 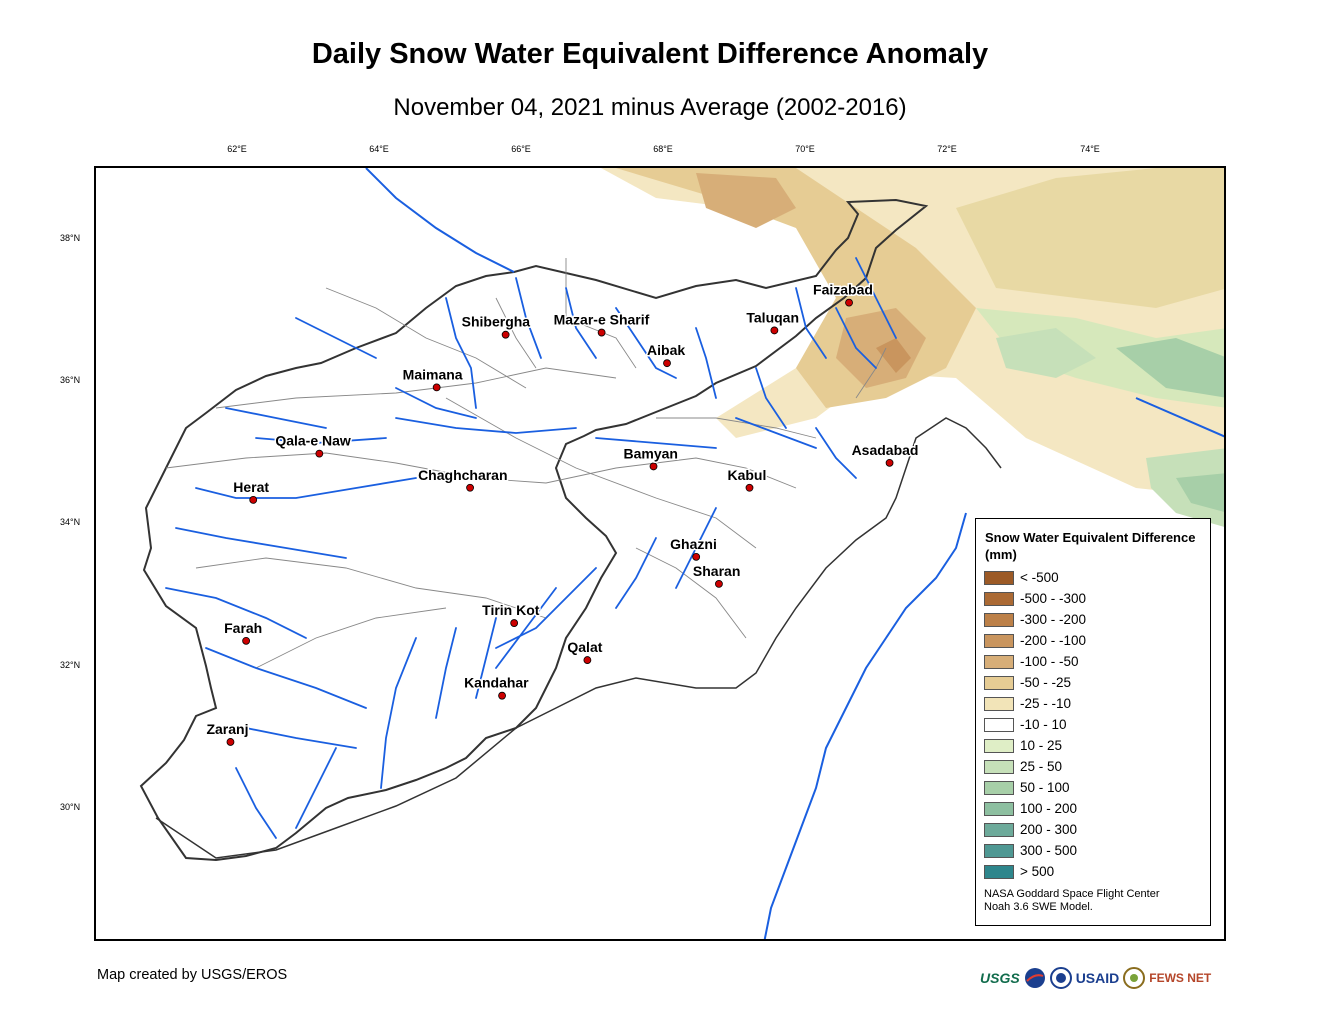 I want to click on lon-label: 68°E, so click(x=663, y=149).